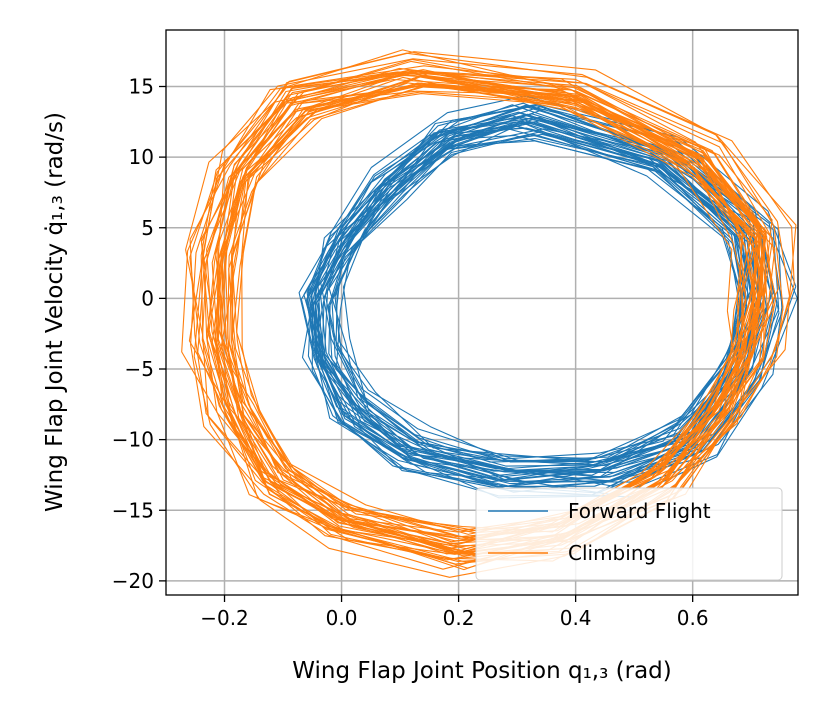 The height and width of the screenshot is (727, 830). I want to click on y-tick-label: 15, so click(141, 87).